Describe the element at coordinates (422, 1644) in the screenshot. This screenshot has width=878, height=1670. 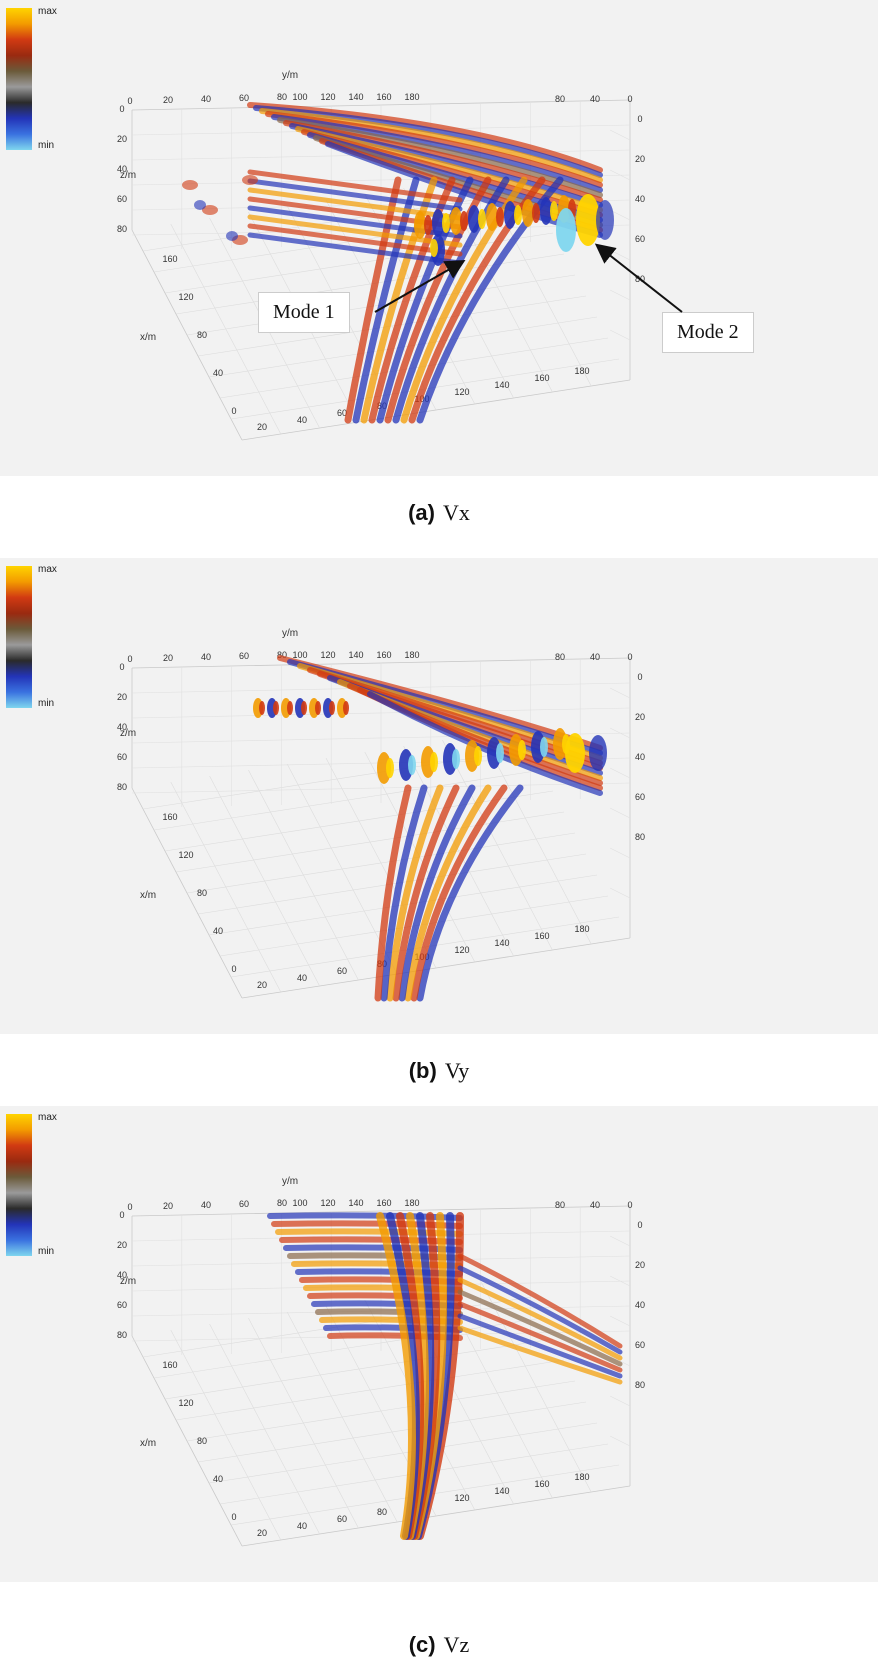
I see `caption-letter: (c)` at that location.